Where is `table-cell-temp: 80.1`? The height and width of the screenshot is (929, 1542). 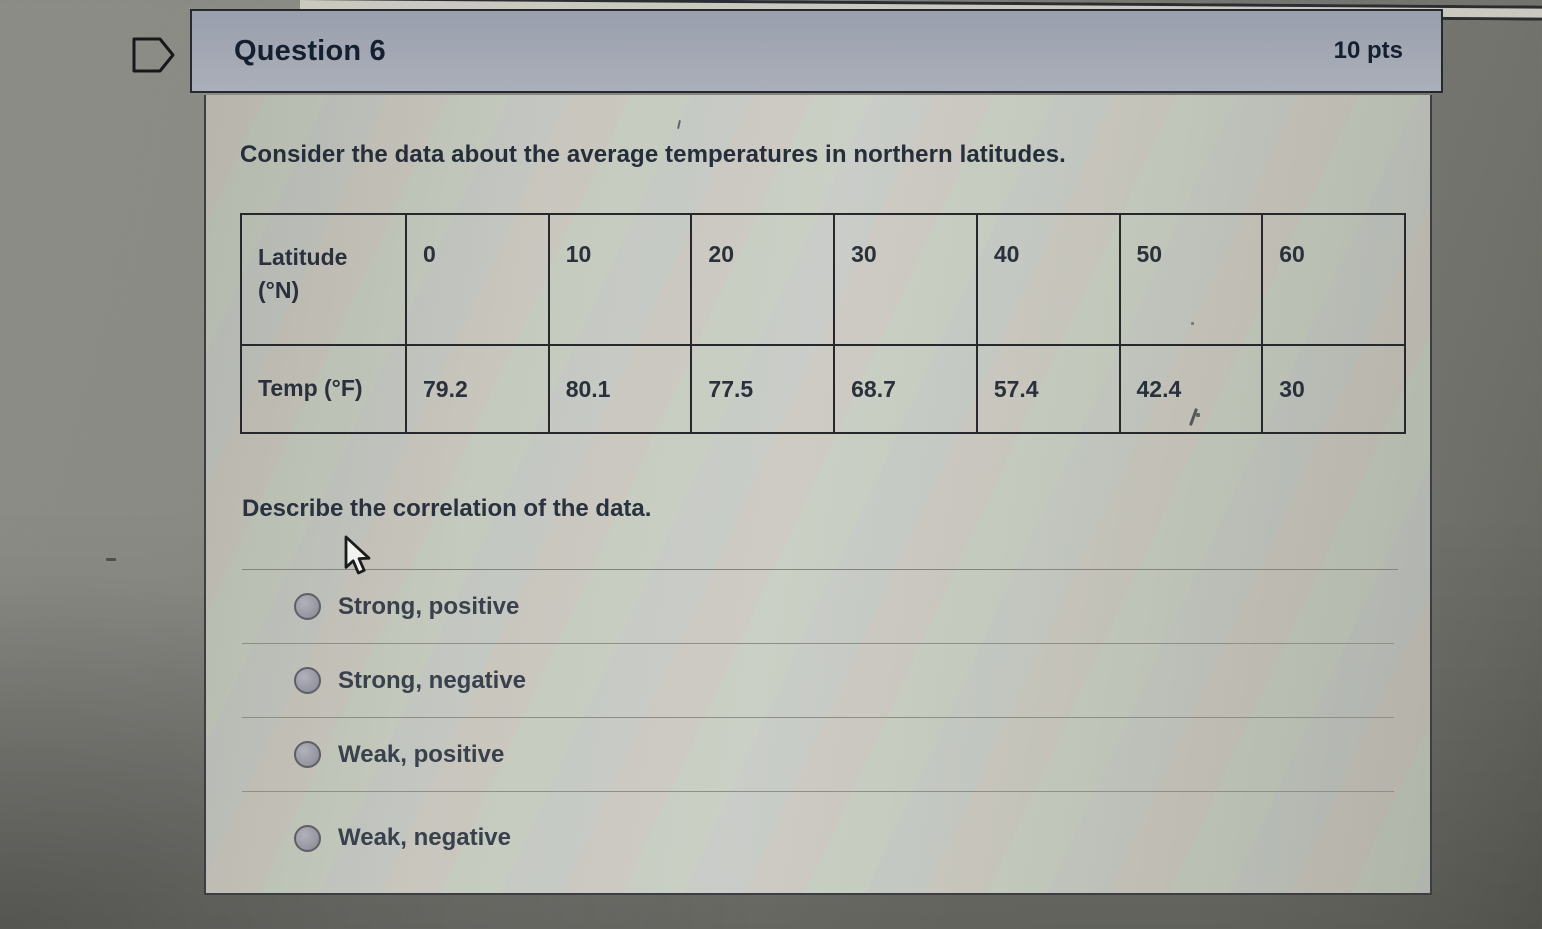
table-cell-temp: 80.1 is located at coordinates (620, 389).